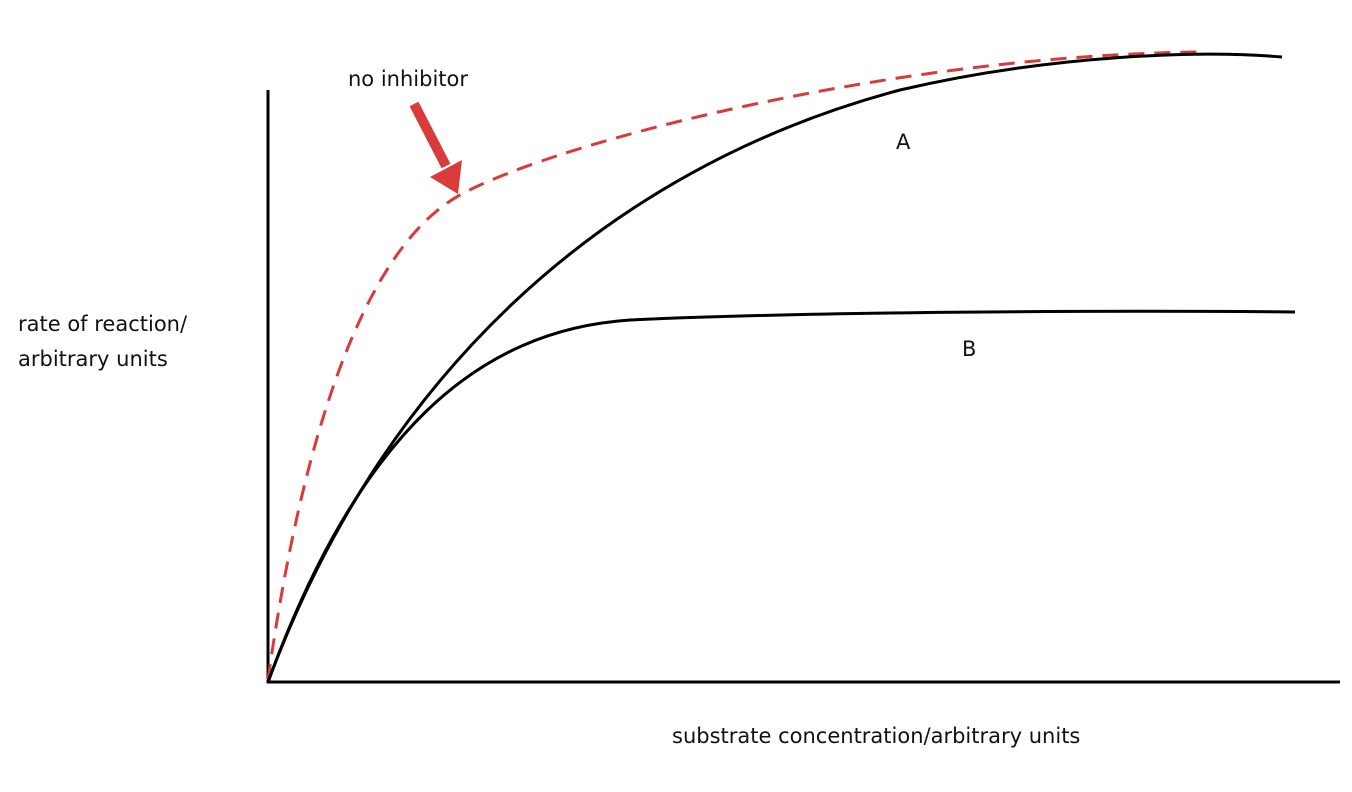 The width and height of the screenshot is (1352, 792). What do you see at coordinates (103, 324) in the screenshot?
I see `y-axis-label: rate of reaction/` at bounding box center [103, 324].